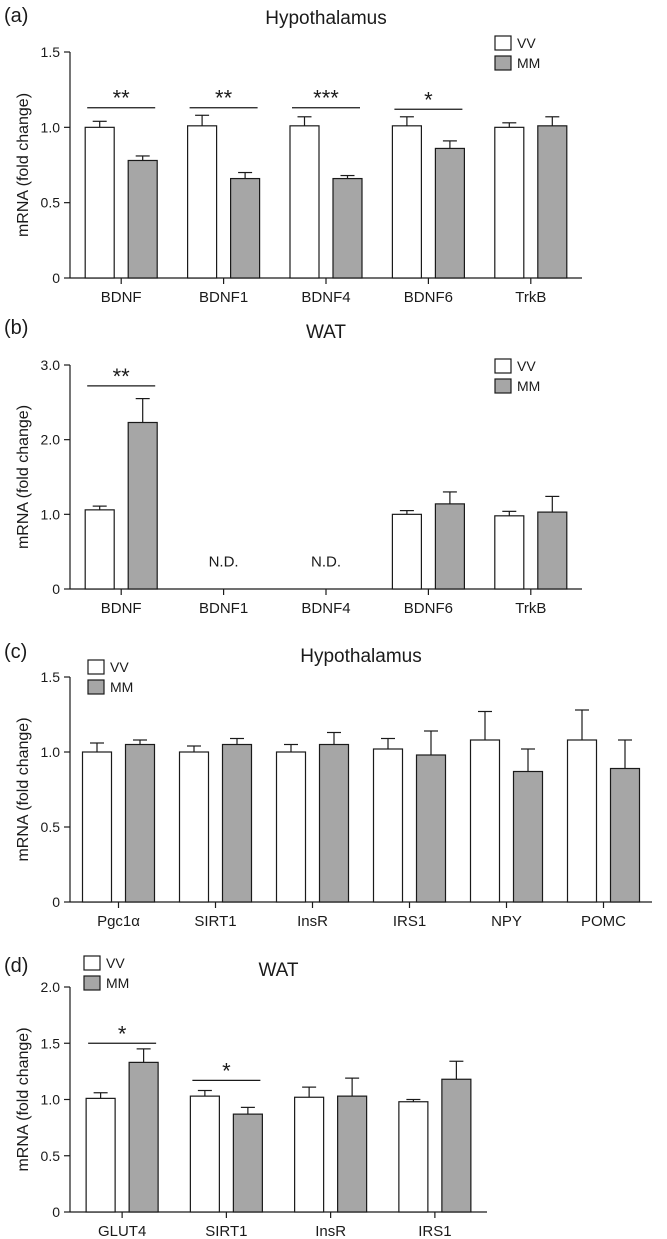 Image resolution: width=667 pixels, height=1239 pixels. I want to click on y-tick-label: 2.0, so click(51, 440).